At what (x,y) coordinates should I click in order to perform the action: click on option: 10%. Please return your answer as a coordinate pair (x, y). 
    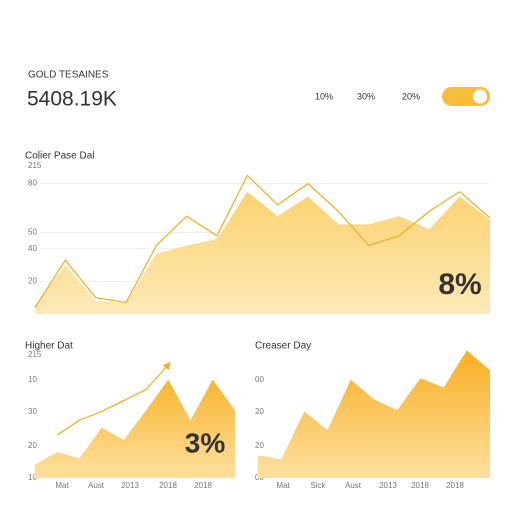
    Looking at the image, I should click on (324, 96).